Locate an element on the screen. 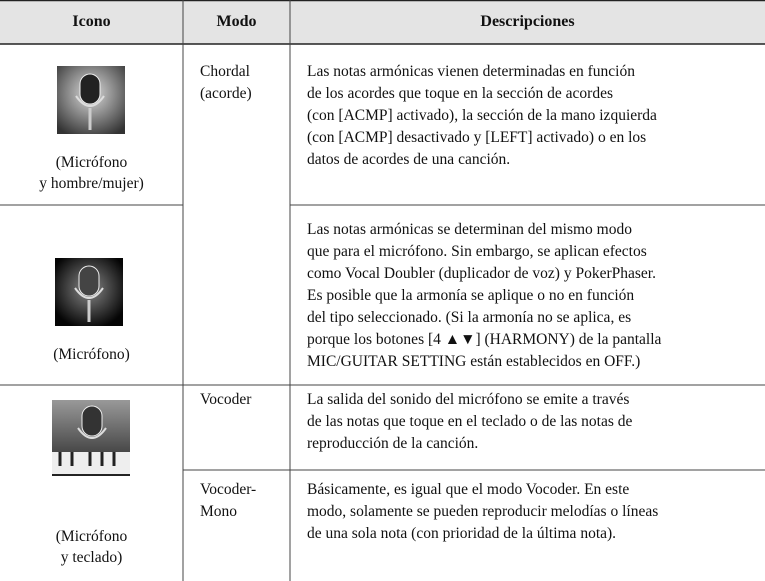 This screenshot has width=765, height=581. icon-mic-keyboard is located at coordinates (91, 438).